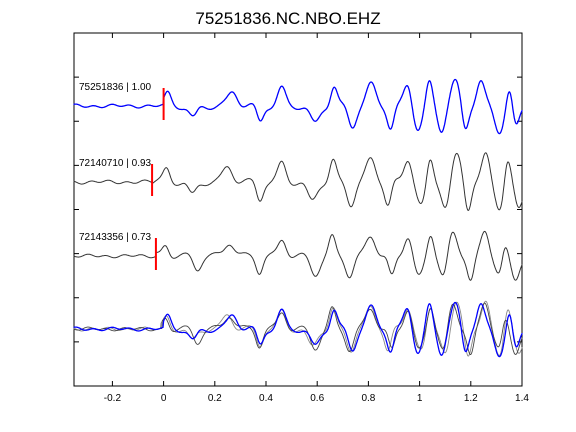 The height and width of the screenshot is (432, 576). Describe the element at coordinates (420, 398) in the screenshot. I see `x-tick-label: 1` at that location.